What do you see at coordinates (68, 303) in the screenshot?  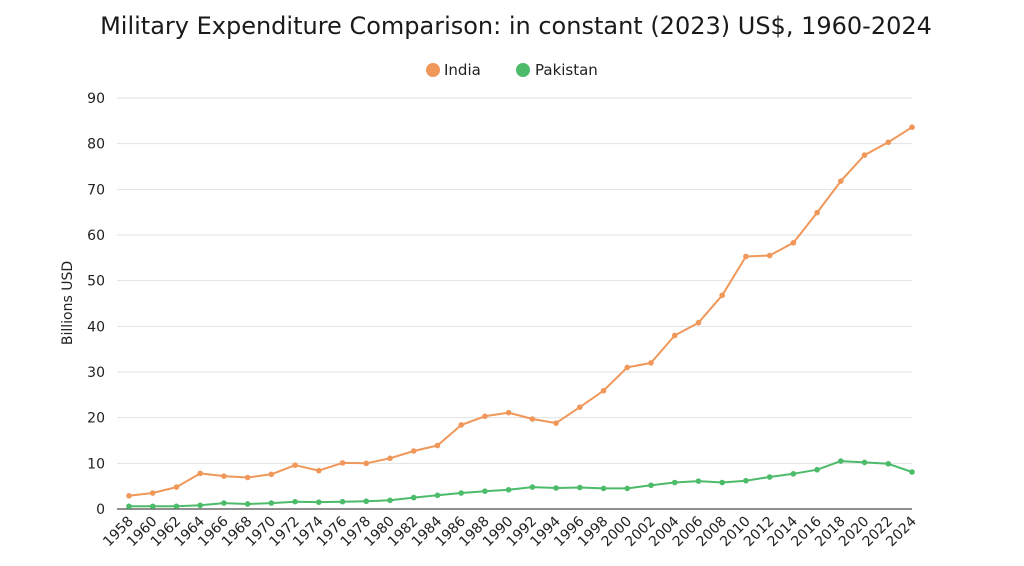 I see `y-axis-label: Billions USD` at bounding box center [68, 303].